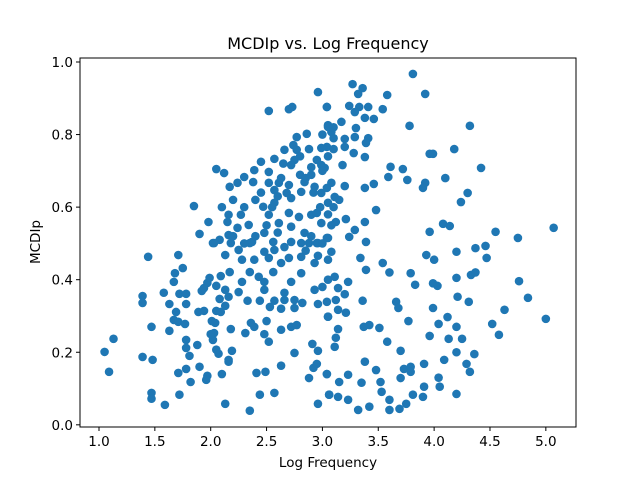  Describe the element at coordinates (62, 426) in the screenshot. I see `y-tick-label: 0.0` at that location.